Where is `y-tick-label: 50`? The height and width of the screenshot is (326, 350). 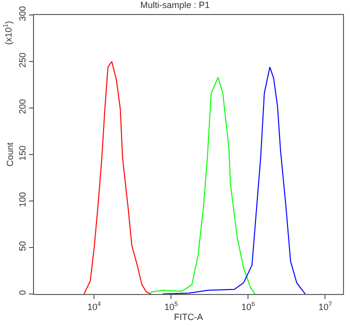 y-tick-label: 50 is located at coordinates (22, 246).